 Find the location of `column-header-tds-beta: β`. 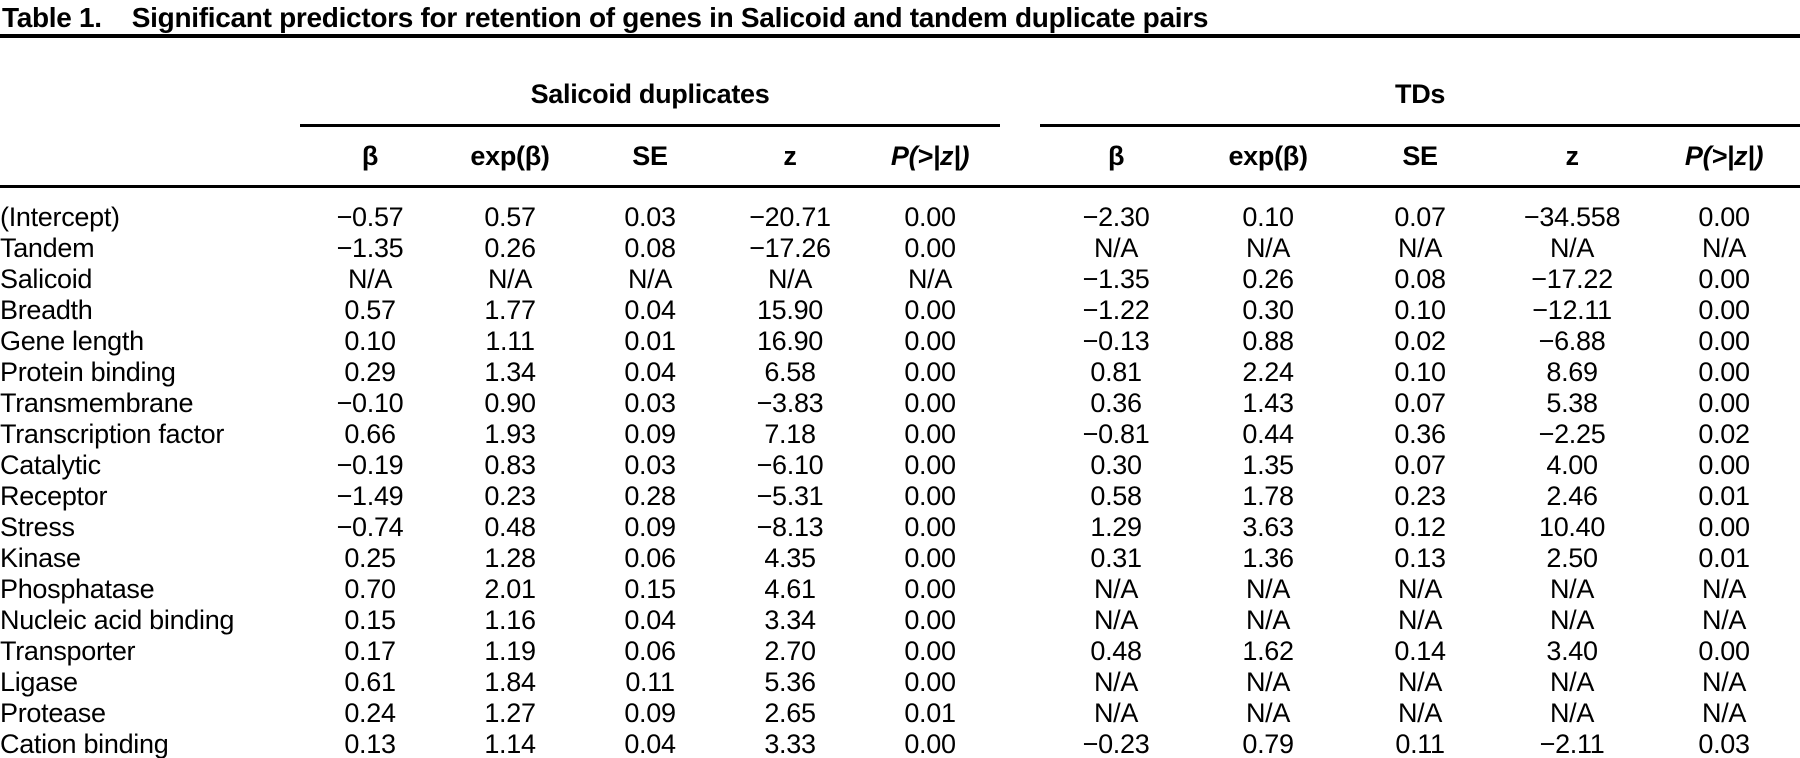

column-header-tds-beta: β is located at coordinates (1116, 156).